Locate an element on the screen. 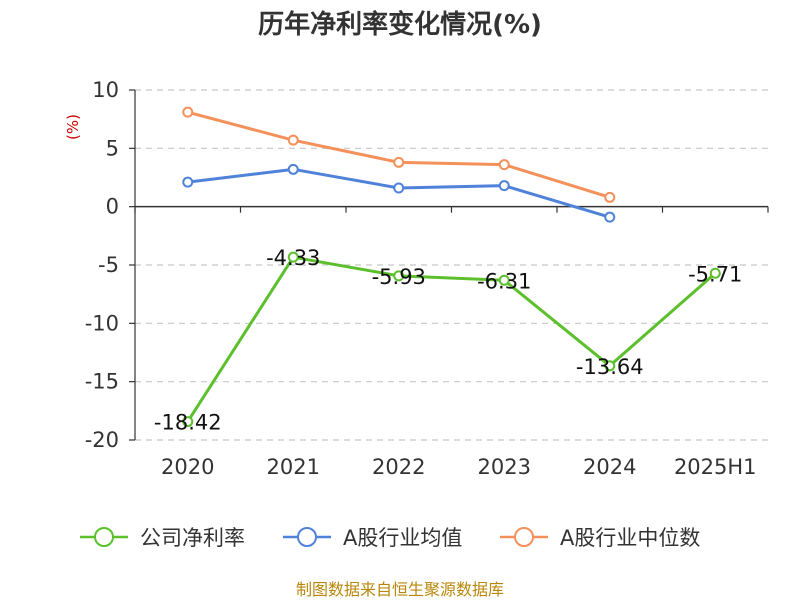 The height and width of the screenshot is (600, 800). x-tick-label: 2025H1 is located at coordinates (715, 467).